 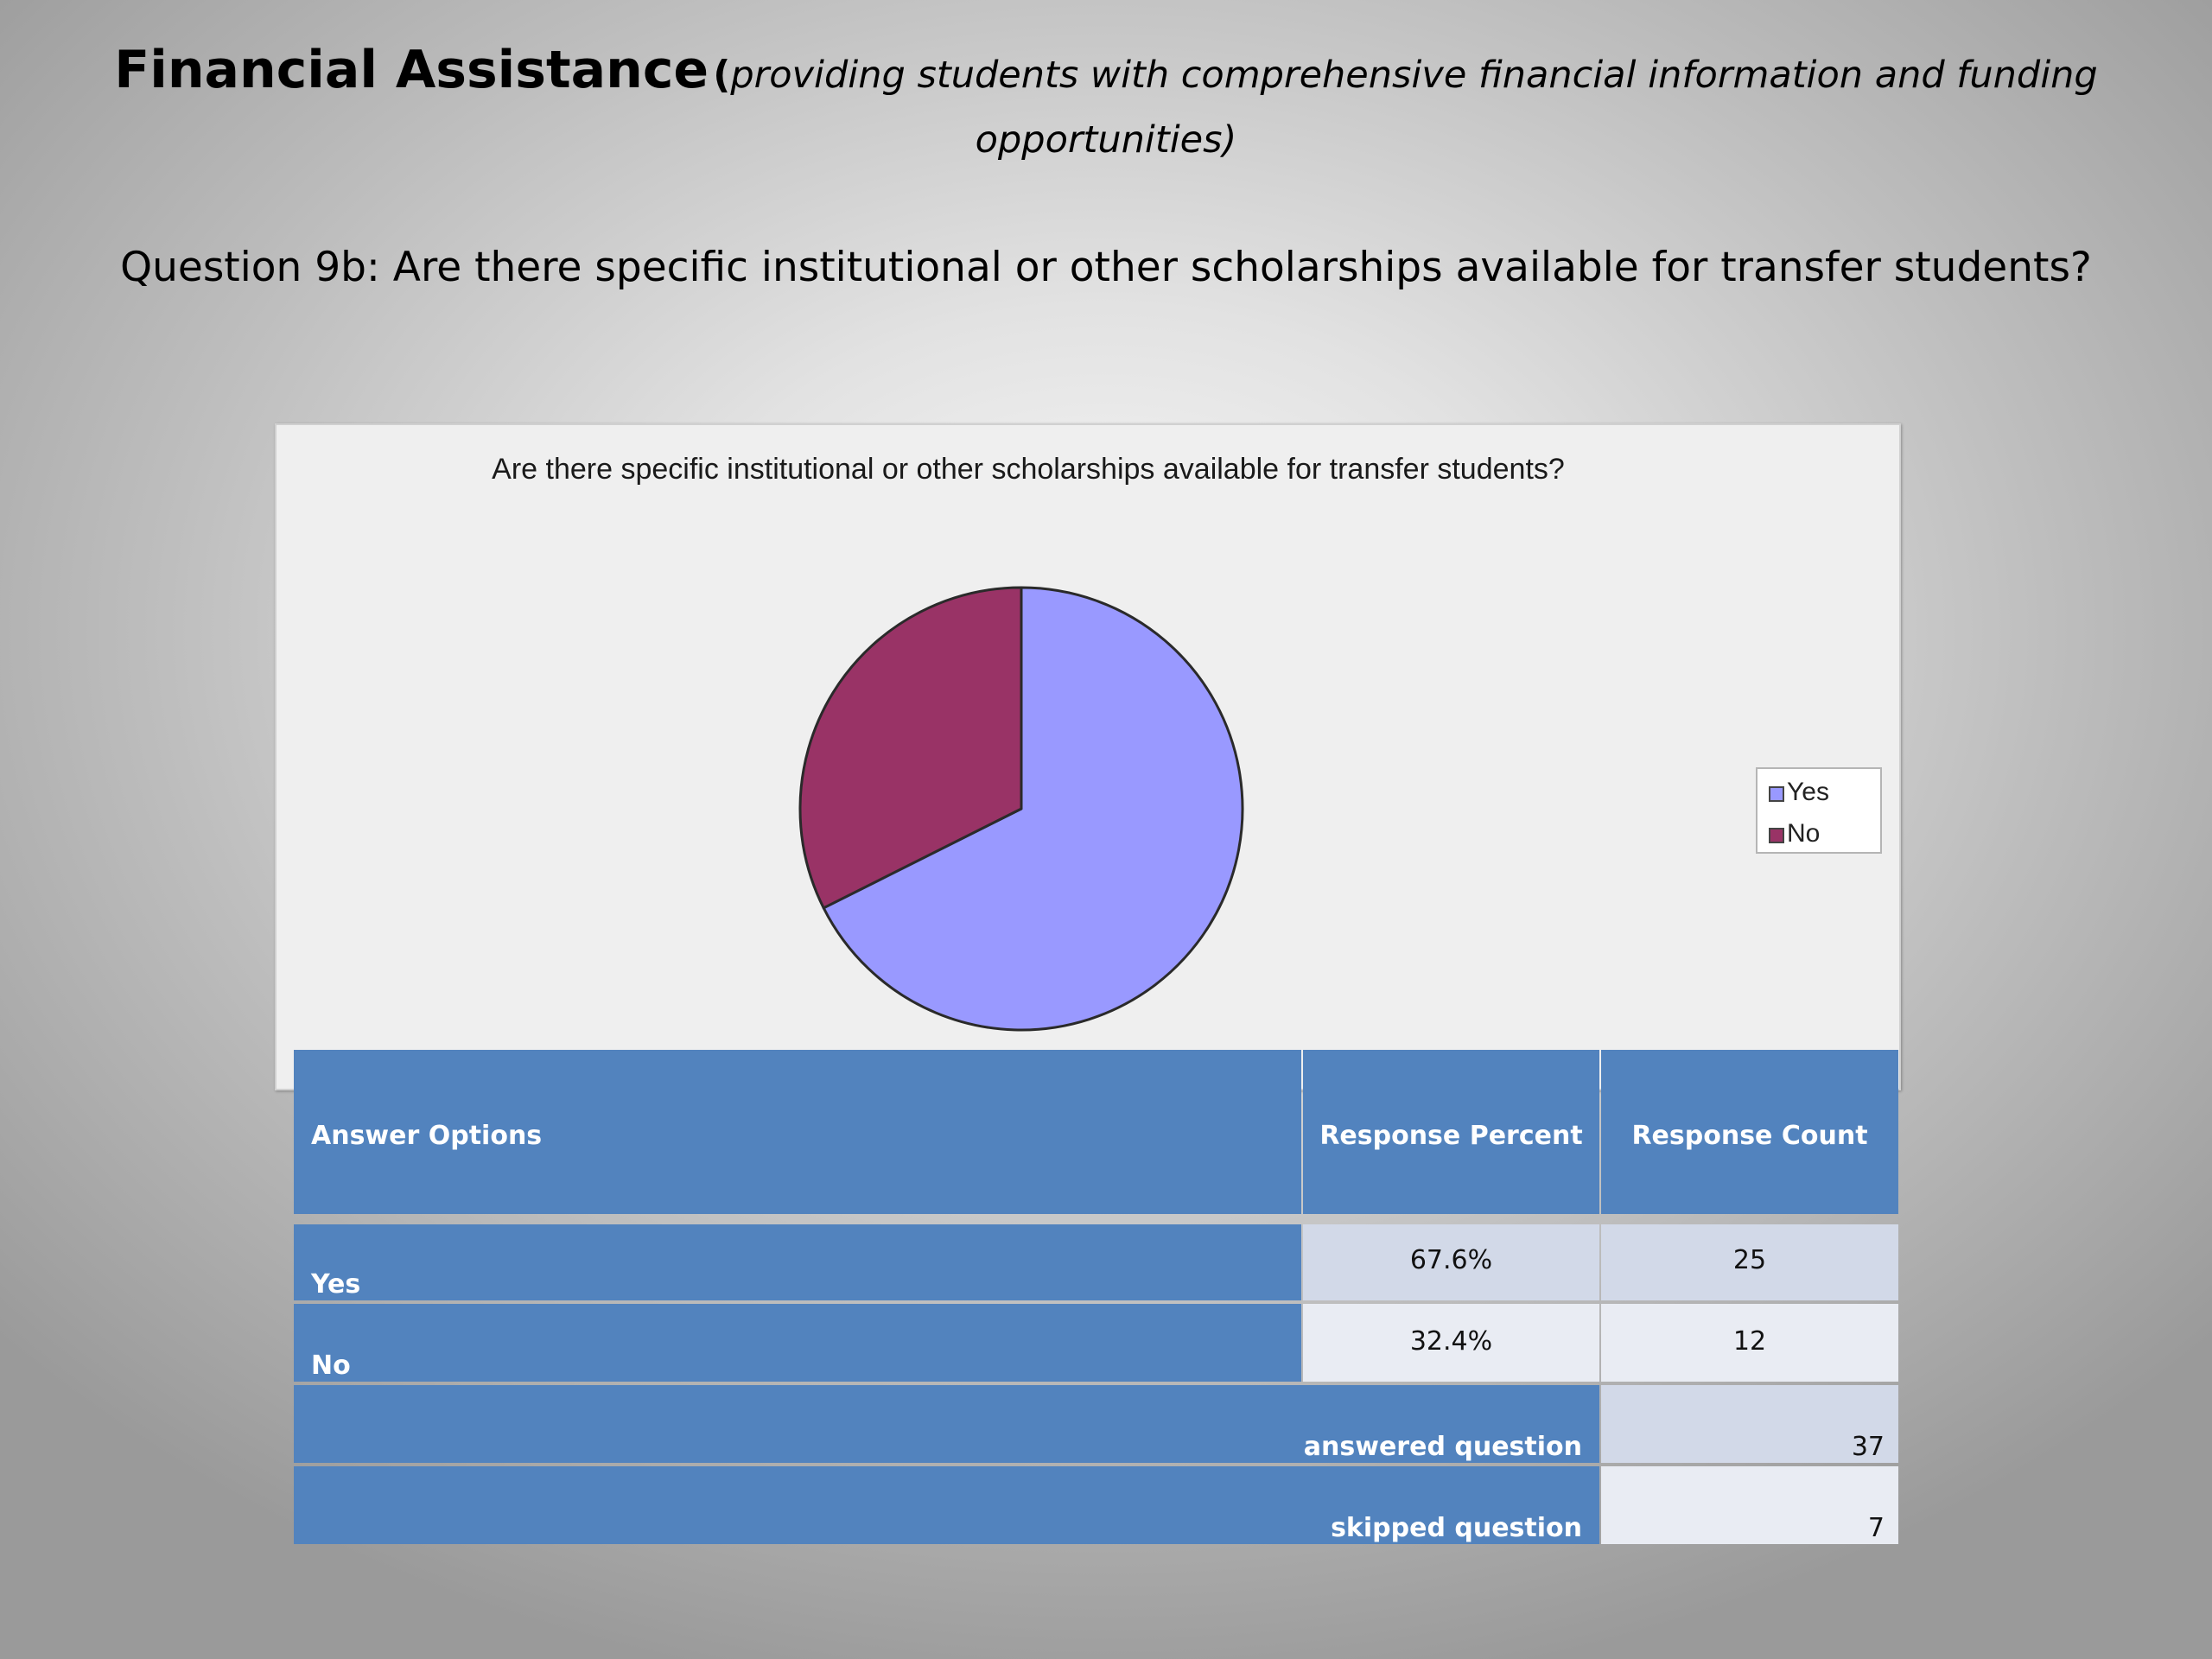 I want to click on row-yes-percent: 67.6%, so click(x=1451, y=1262).